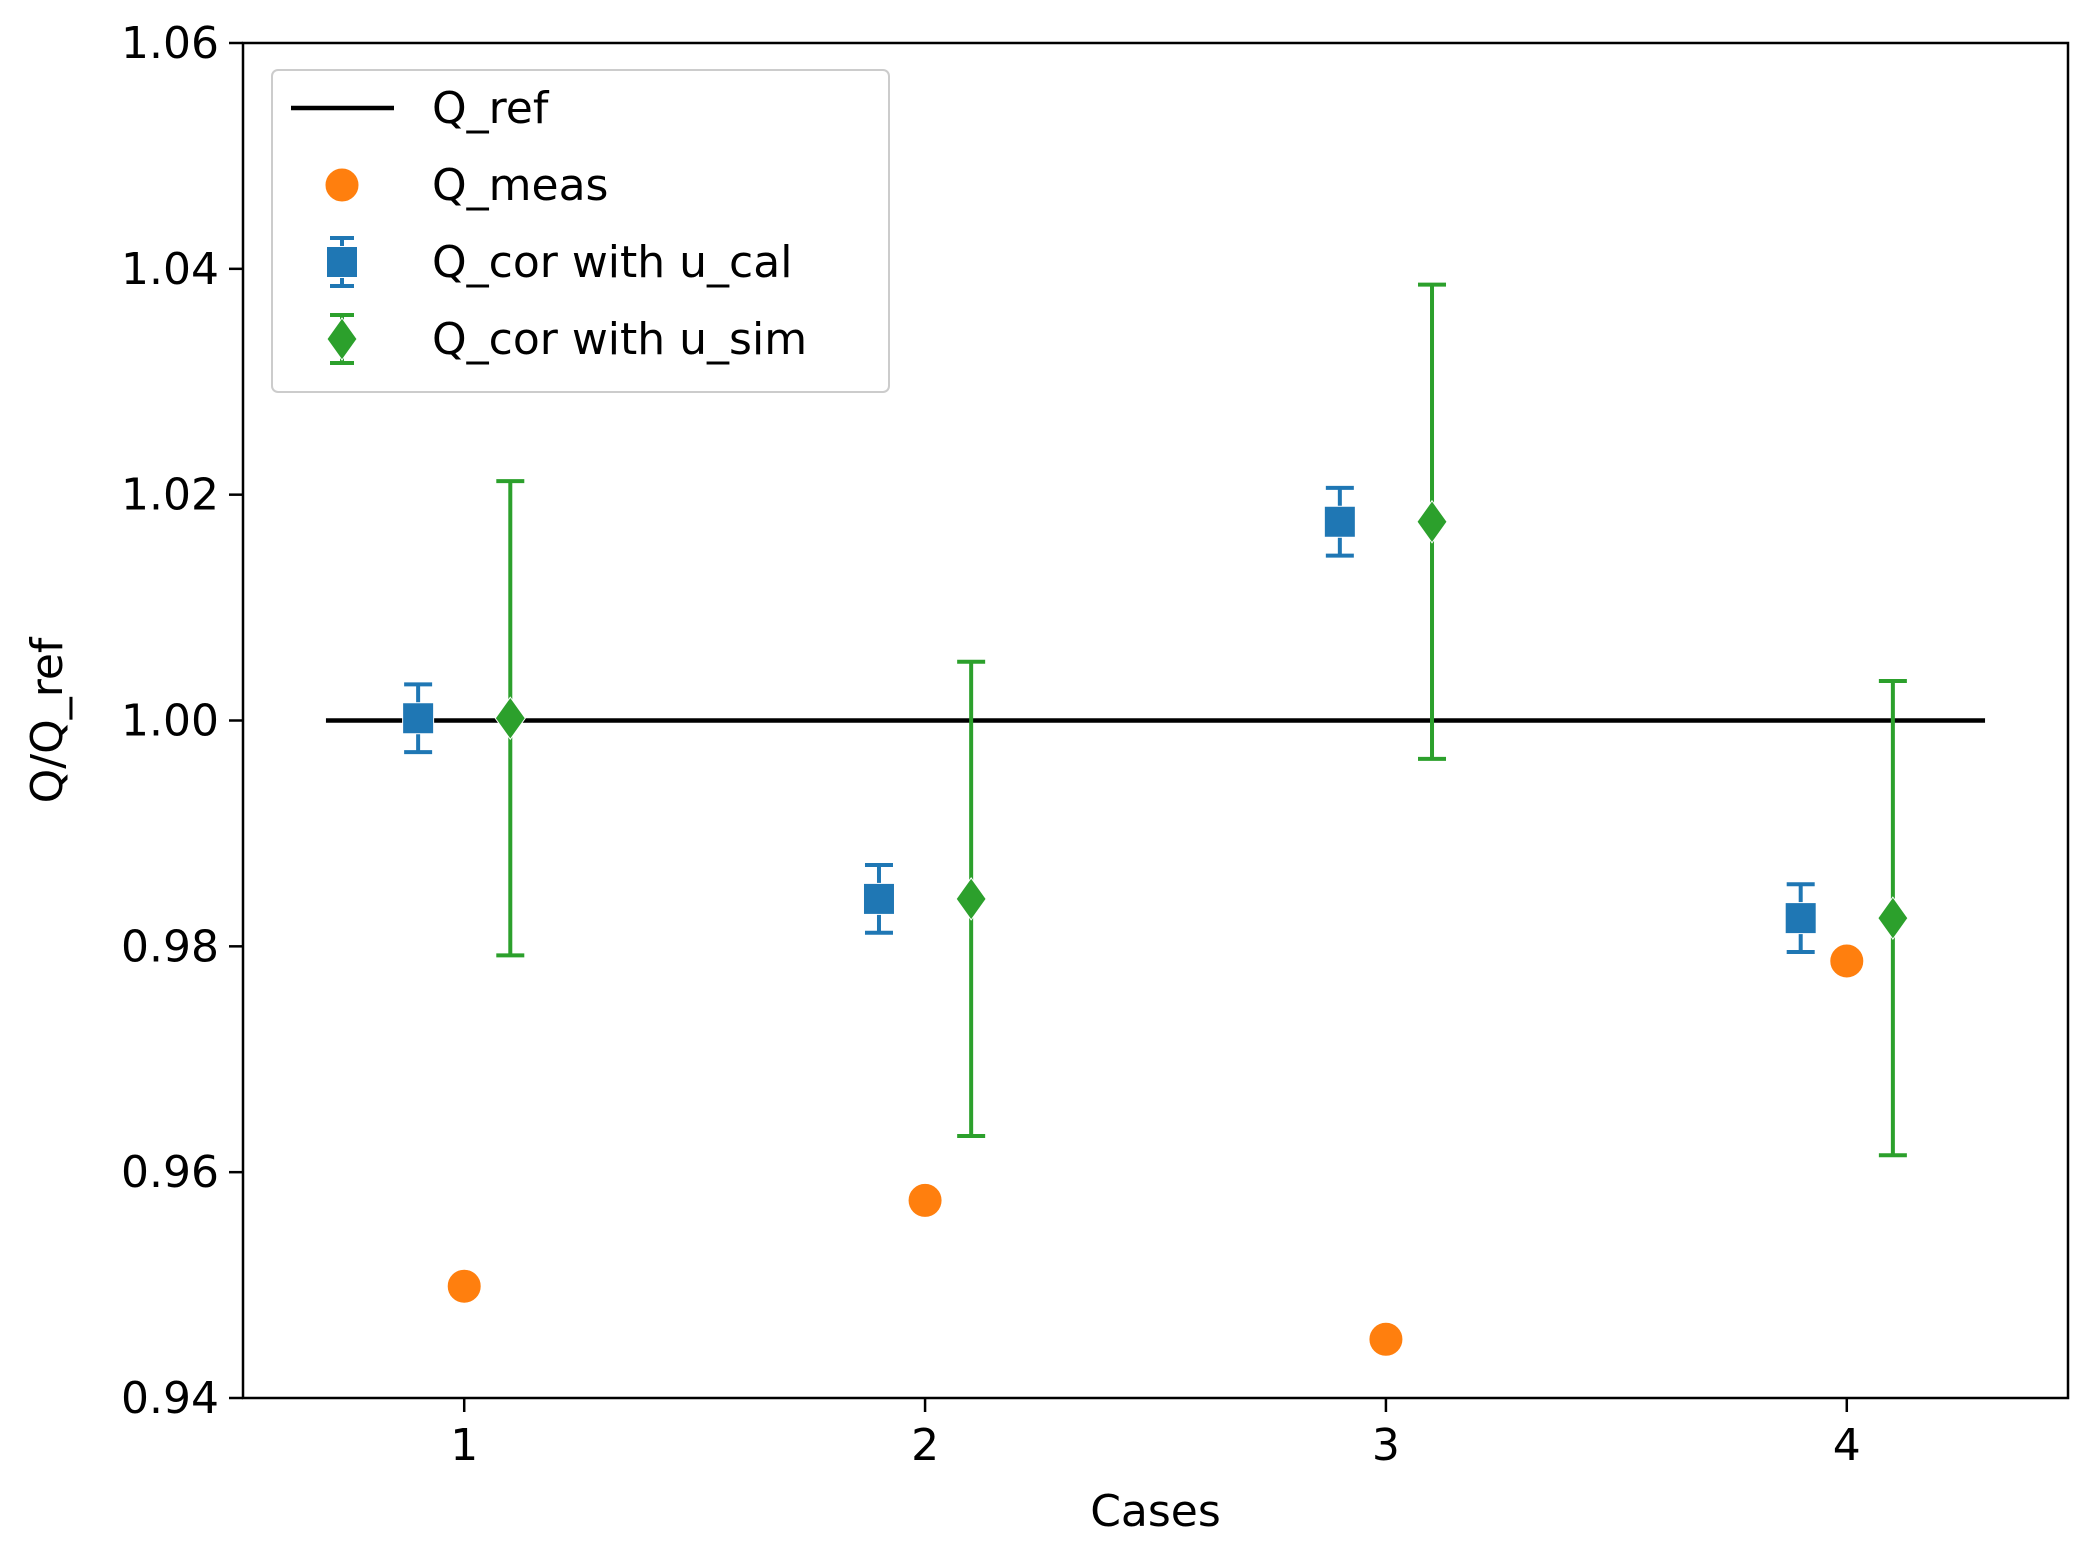 The width and height of the screenshot is (2085, 1561). Describe the element at coordinates (47, 719) in the screenshot. I see `y-axis-label: Q/Q_ref` at that location.